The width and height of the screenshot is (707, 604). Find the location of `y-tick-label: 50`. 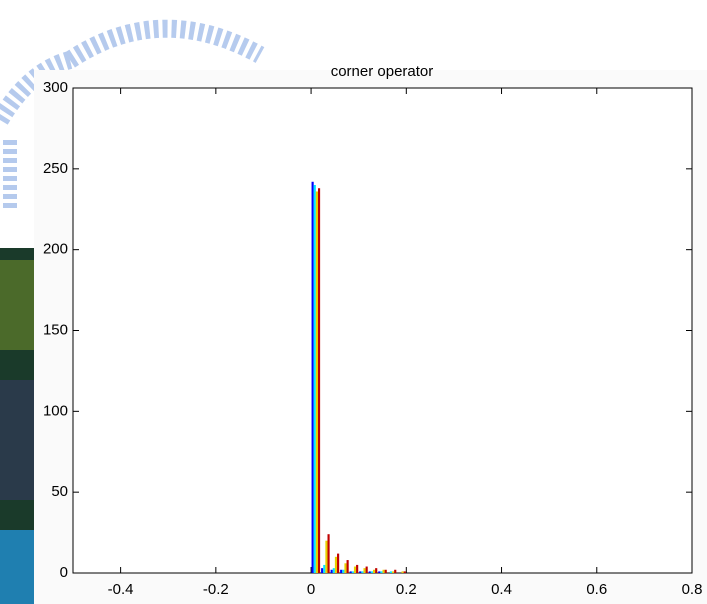

y-tick-label: 50 is located at coordinates (59, 491).